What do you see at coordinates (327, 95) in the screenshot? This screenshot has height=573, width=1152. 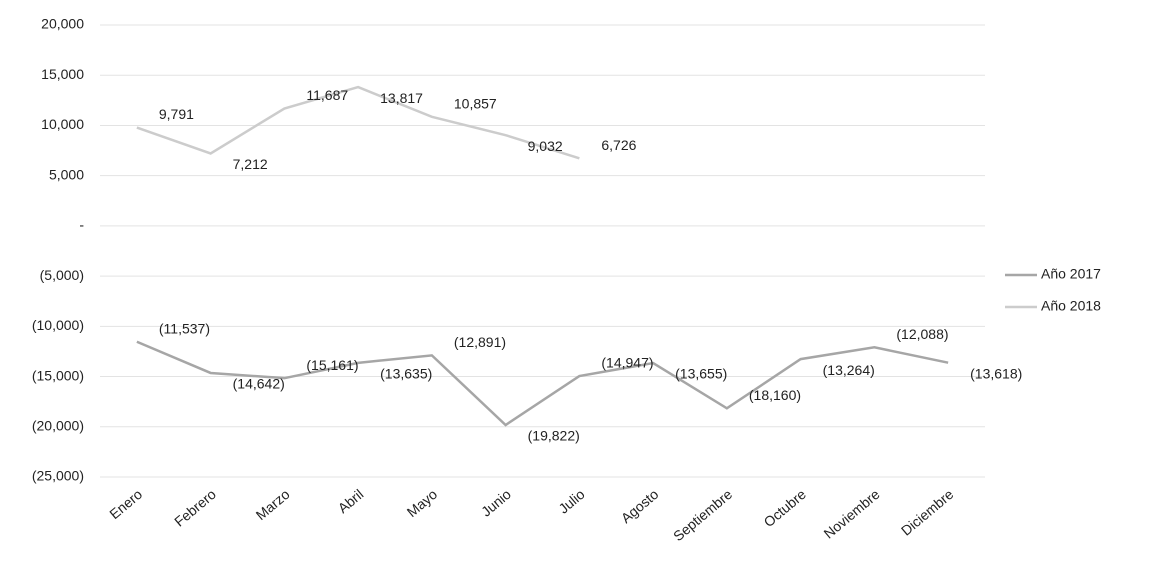 I see `data-label: 11,687` at bounding box center [327, 95].